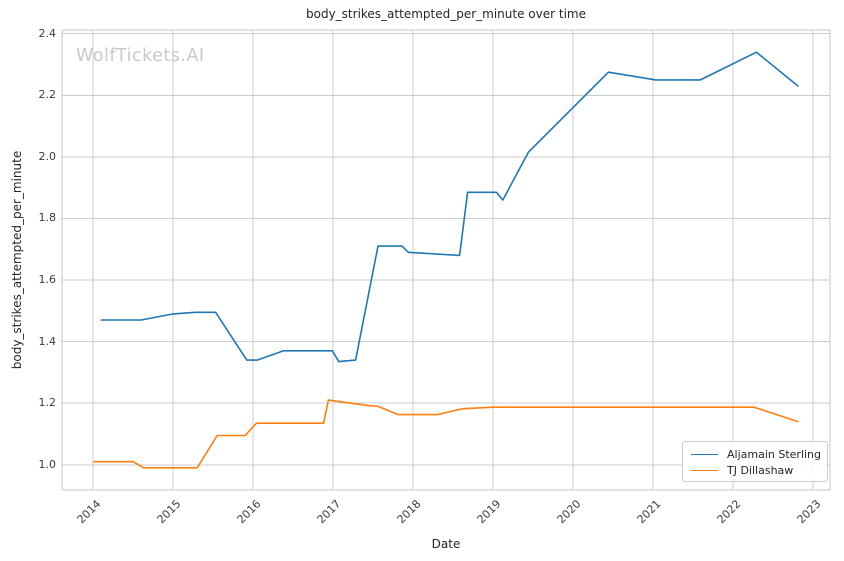  What do you see at coordinates (47, 403) in the screenshot?
I see `y-tick-label: 1.2` at bounding box center [47, 403].